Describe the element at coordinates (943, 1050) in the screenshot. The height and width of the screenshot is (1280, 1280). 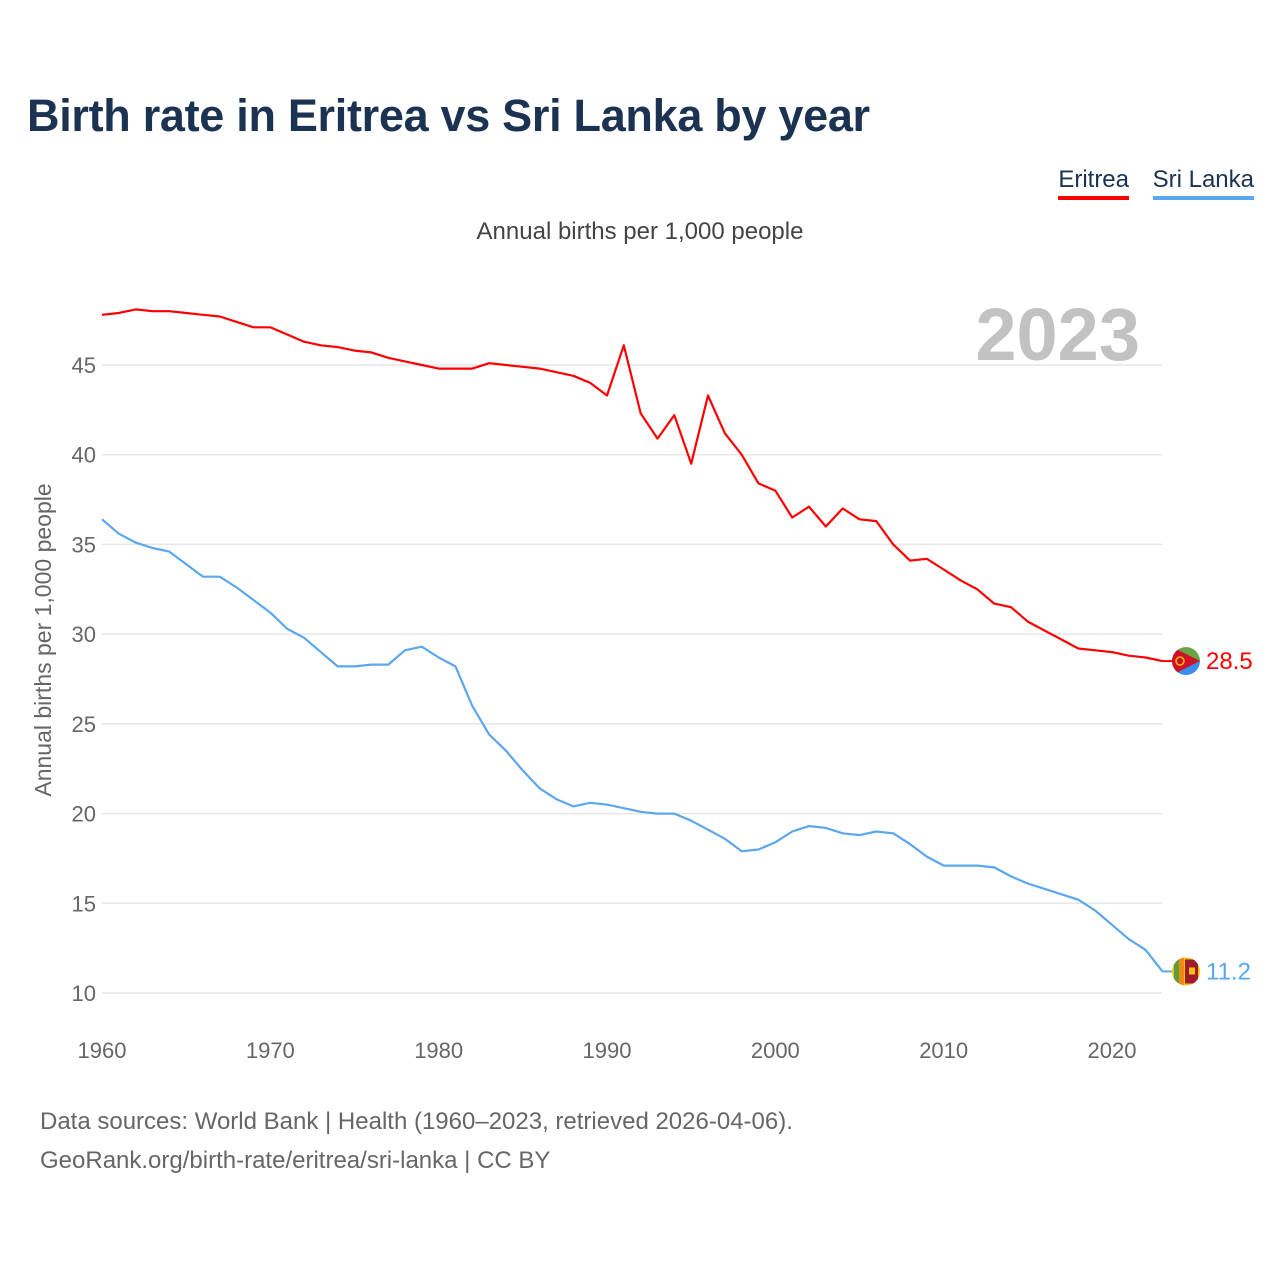
I see `x-tick-label: 2010` at that location.